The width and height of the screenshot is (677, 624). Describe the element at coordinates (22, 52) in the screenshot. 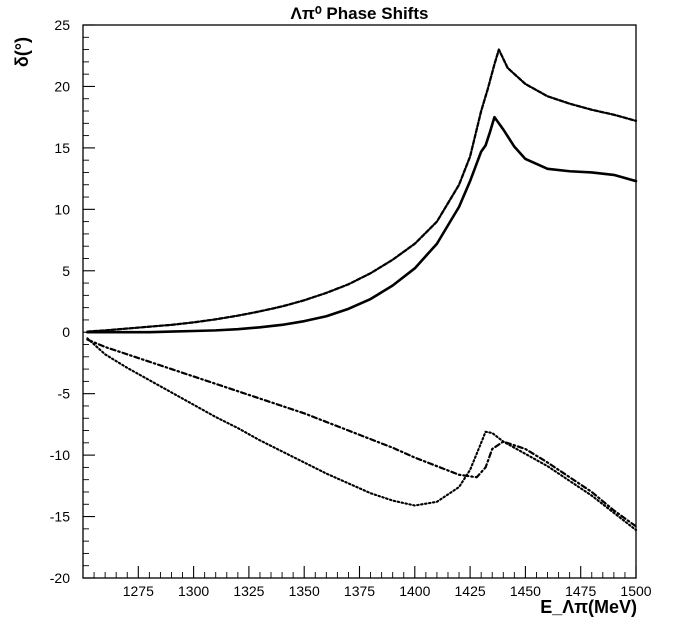

I see `y-axis-title: δ(°)` at that location.